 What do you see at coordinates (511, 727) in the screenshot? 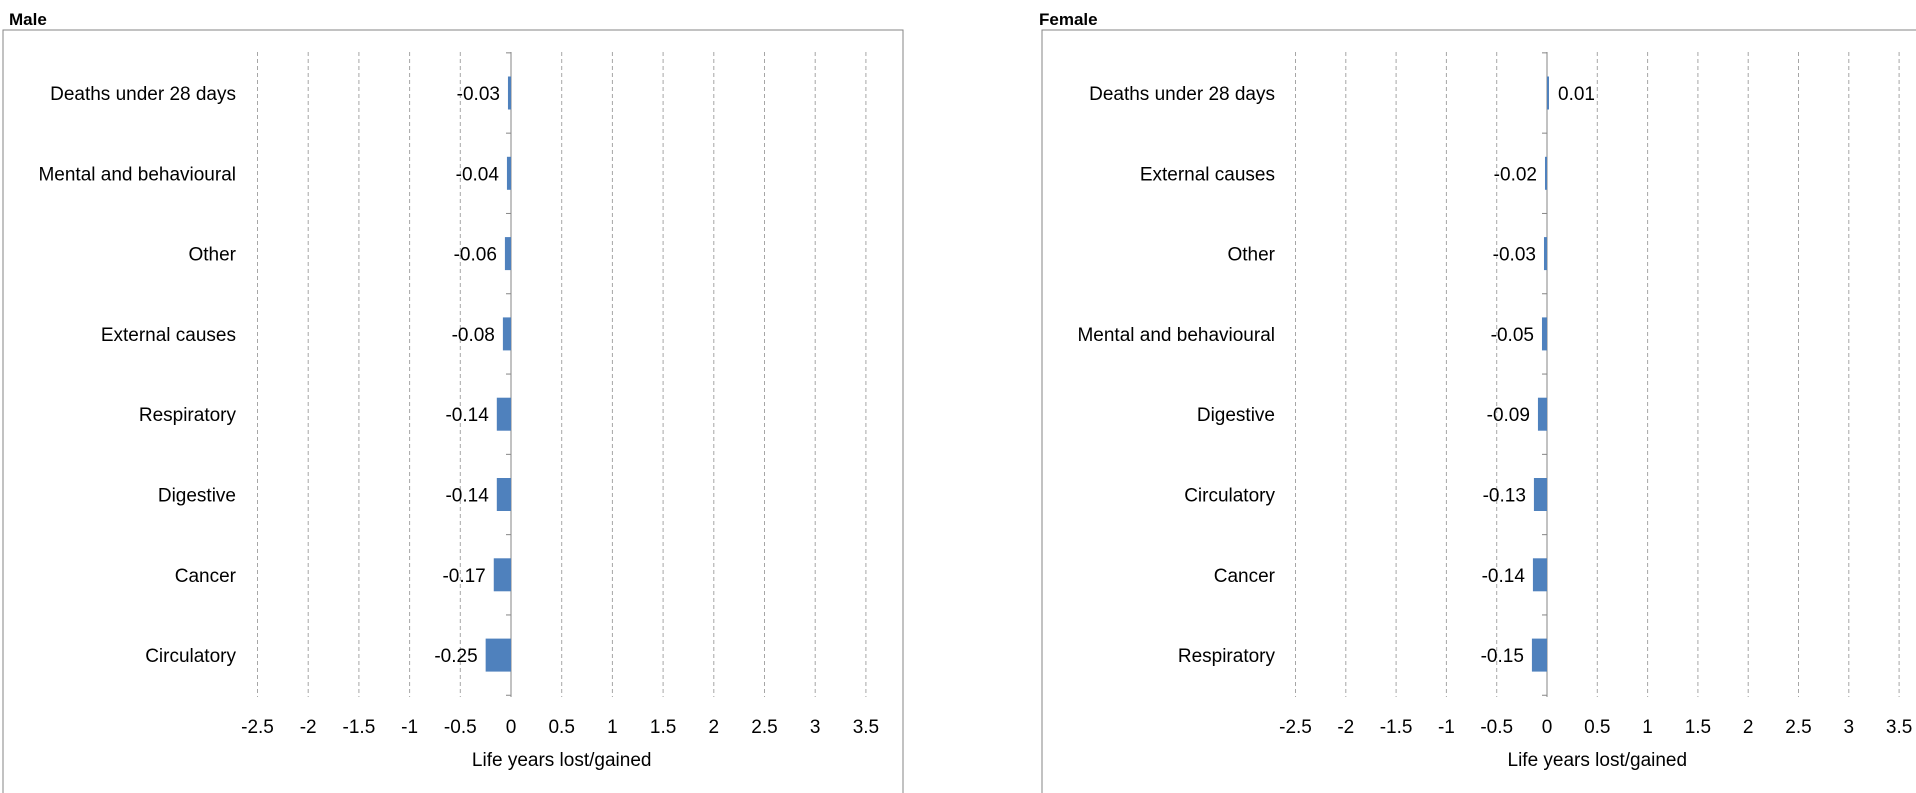
I see `male-x-tick-label: 0` at bounding box center [511, 727].